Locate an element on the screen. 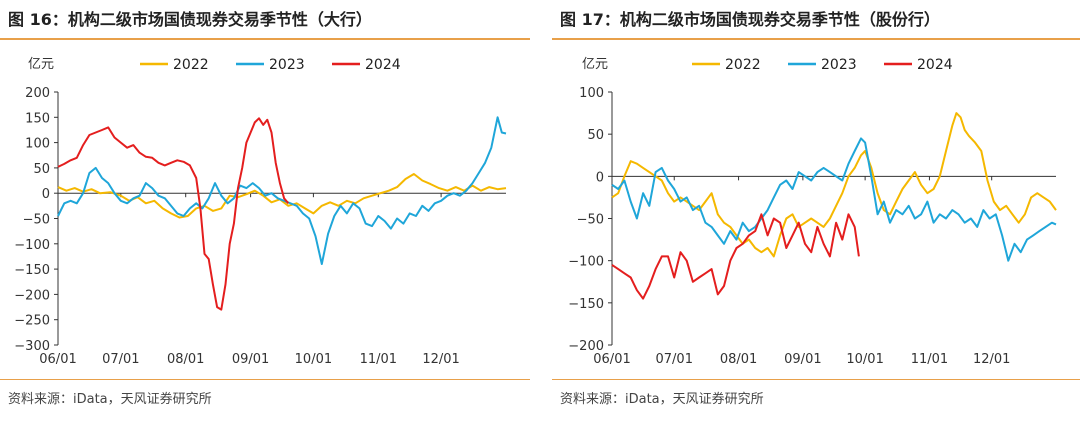  chart-title: 图 16：机构二级市场国债现券交易季节性（大行） is located at coordinates (190, 19).